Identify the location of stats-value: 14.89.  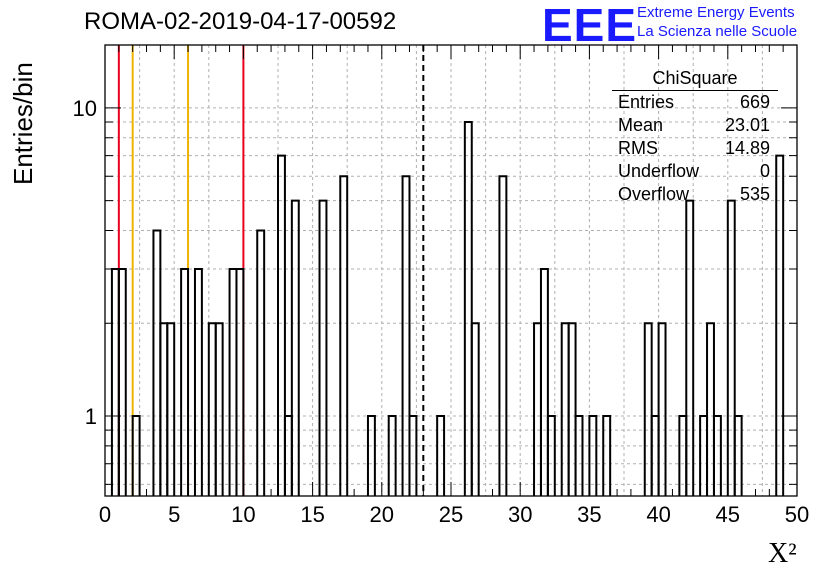
(747, 148).